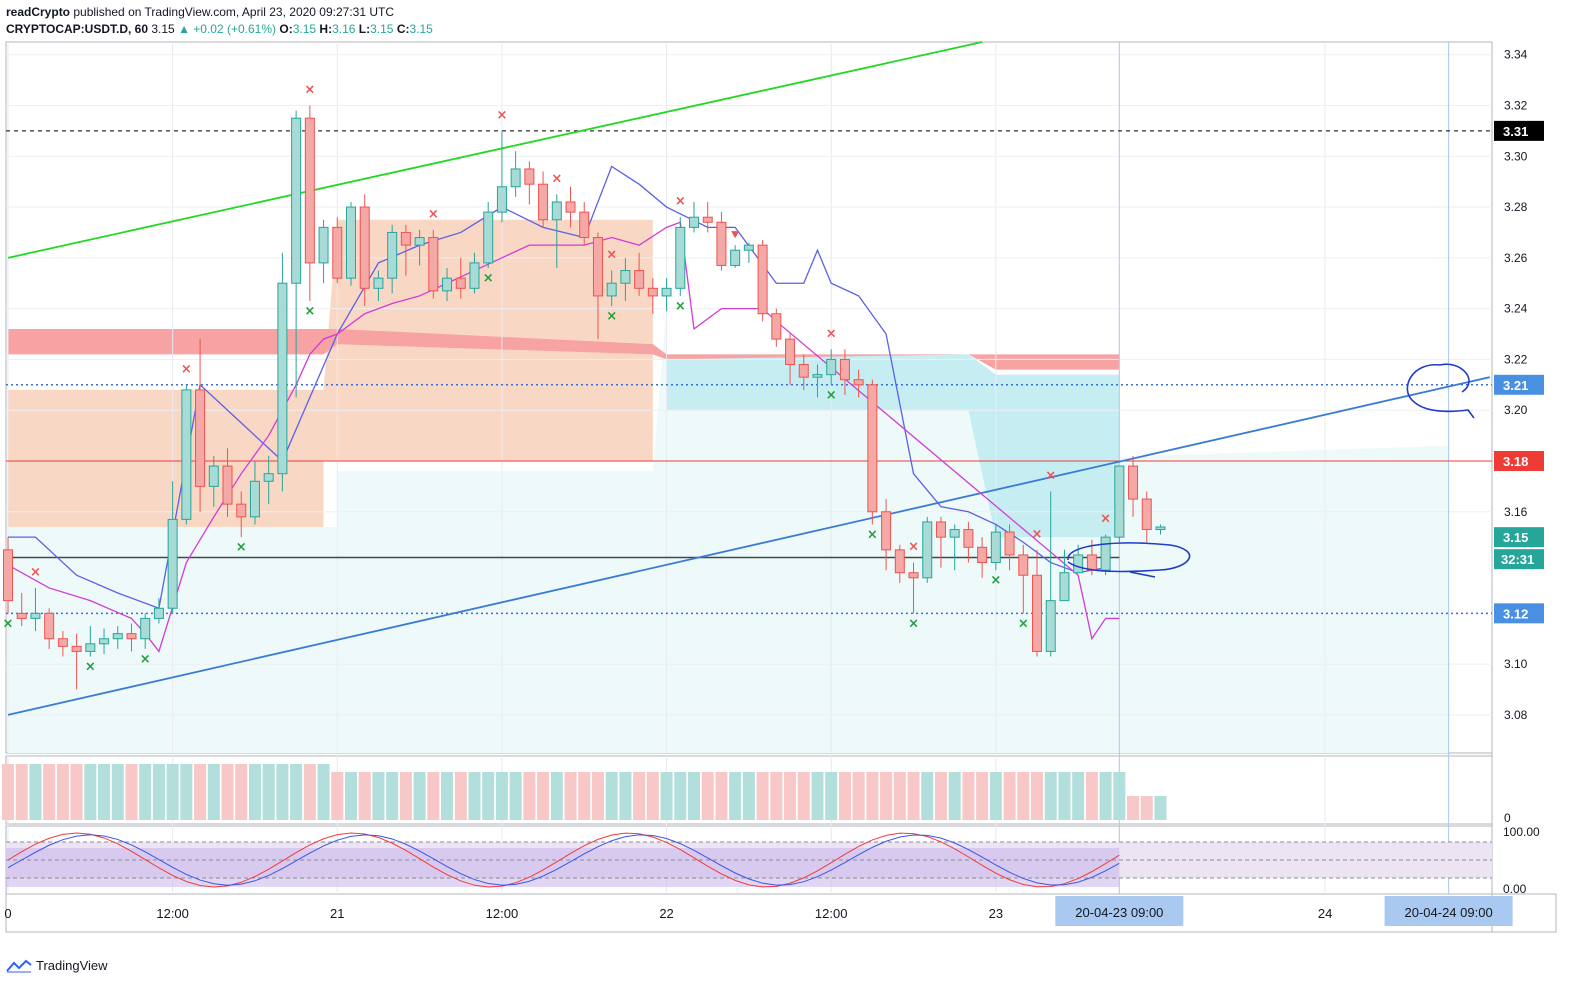  Describe the element at coordinates (1519, 537) in the screenshot. I see `price-label-3.15: 3.15` at that location.